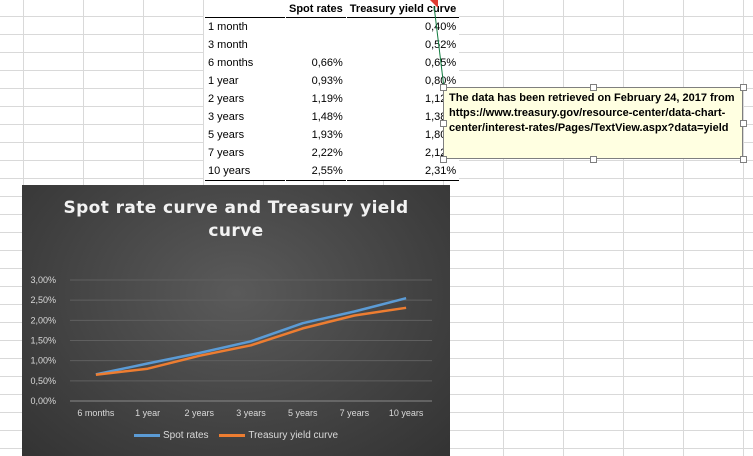  What do you see at coordinates (231, 63) in the screenshot?
I see `cell-term: 6 months` at bounding box center [231, 63].